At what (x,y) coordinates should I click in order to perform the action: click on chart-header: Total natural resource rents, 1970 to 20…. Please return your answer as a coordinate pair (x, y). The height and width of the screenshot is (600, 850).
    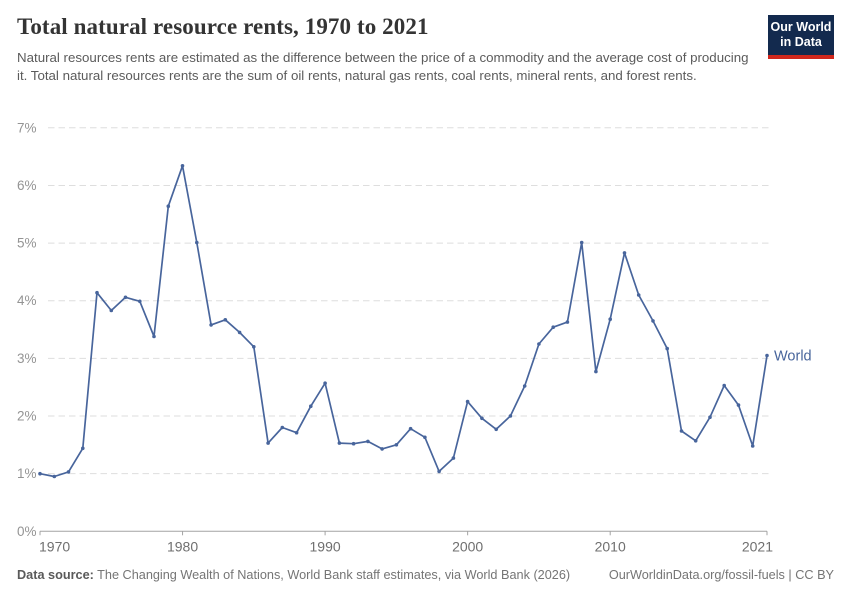
    Looking at the image, I should click on (387, 50).